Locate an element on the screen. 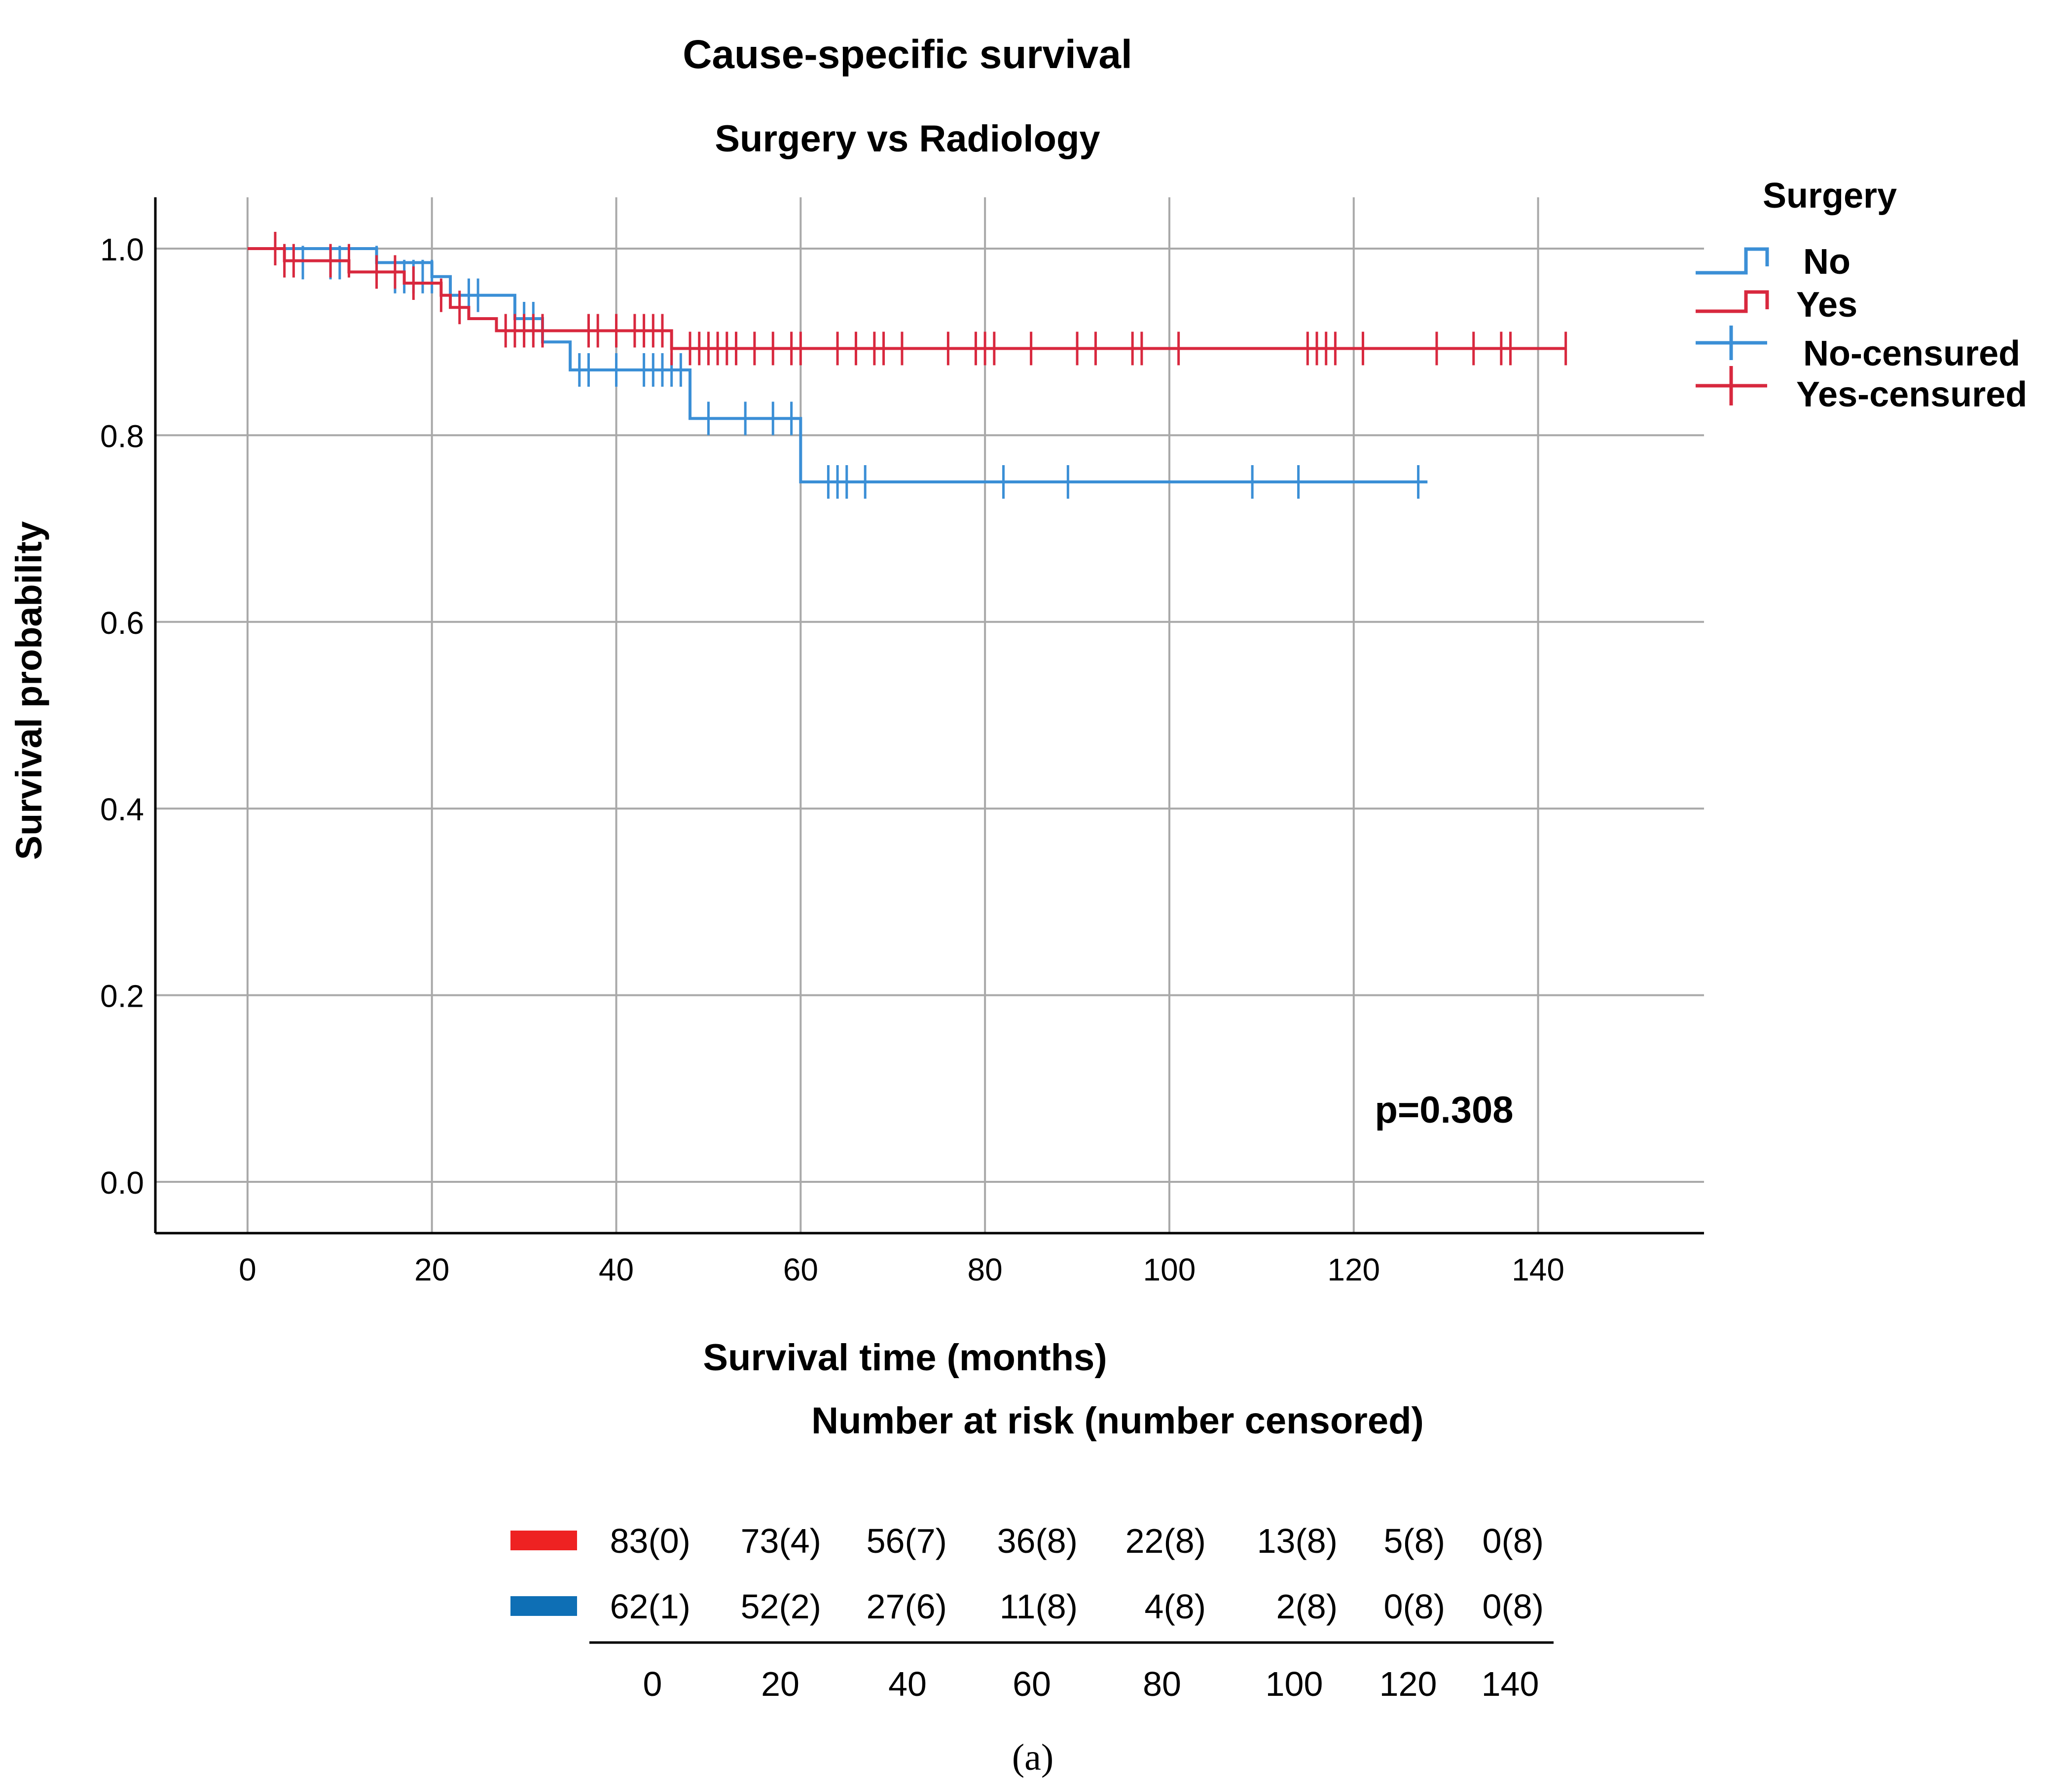  y-tick-label-1.0: 1.0 is located at coordinates (122, 249).